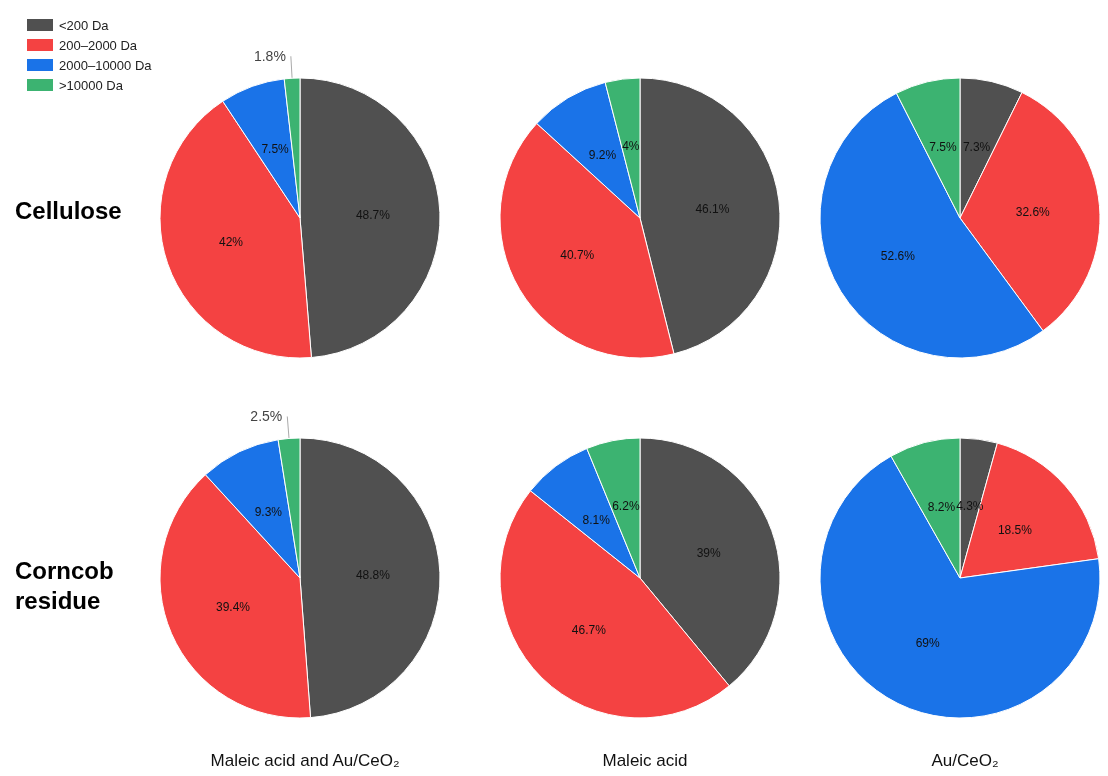 This screenshot has height=776, width=1108. I want to click on data-label: 18.5%, so click(1015, 529).